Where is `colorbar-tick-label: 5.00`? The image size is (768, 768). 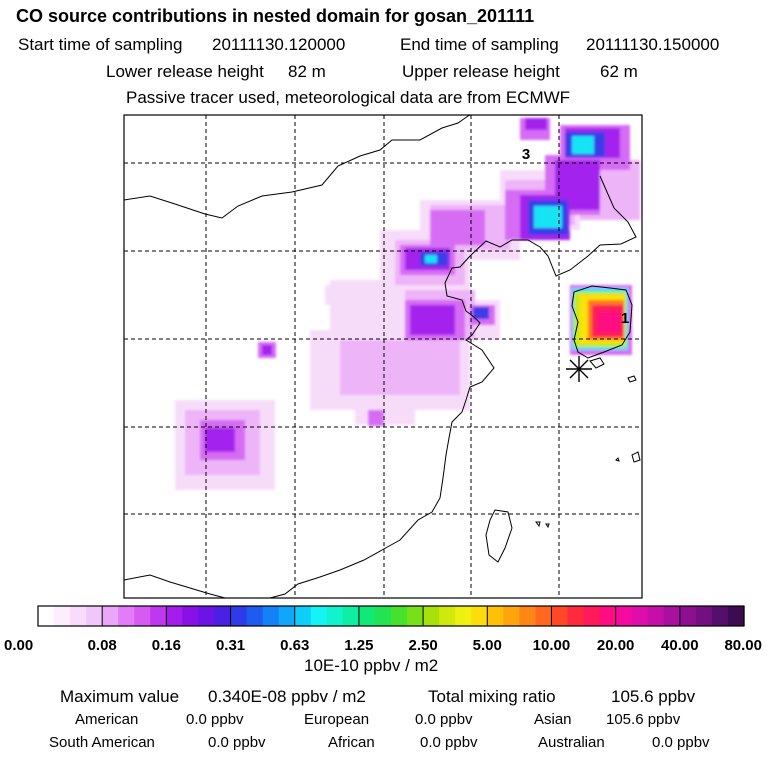 colorbar-tick-label: 5.00 is located at coordinates (487, 645).